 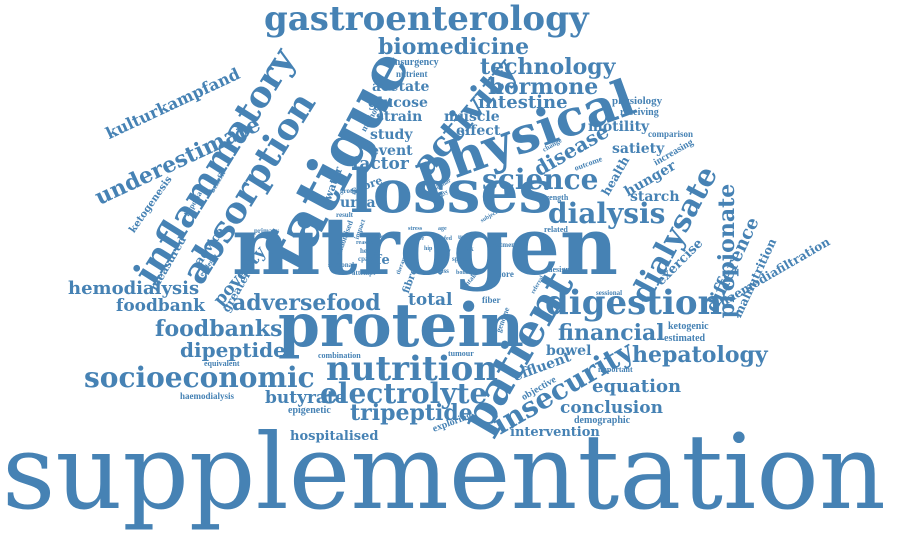 What do you see at coordinates (160, 306) in the screenshot?
I see `word-foodbank: foodbank` at bounding box center [160, 306].